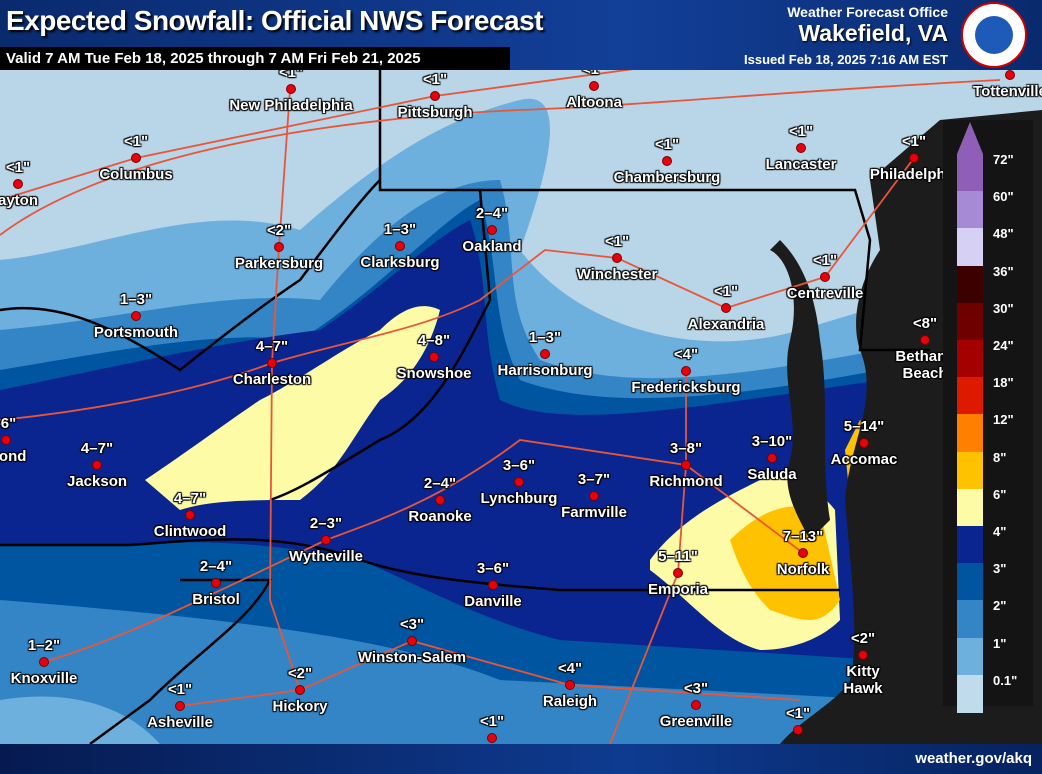 This screenshot has height=774, width=1042. Describe the element at coordinates (292, 408) in the screenshot. I see `band-6-8in-wv` at that location.